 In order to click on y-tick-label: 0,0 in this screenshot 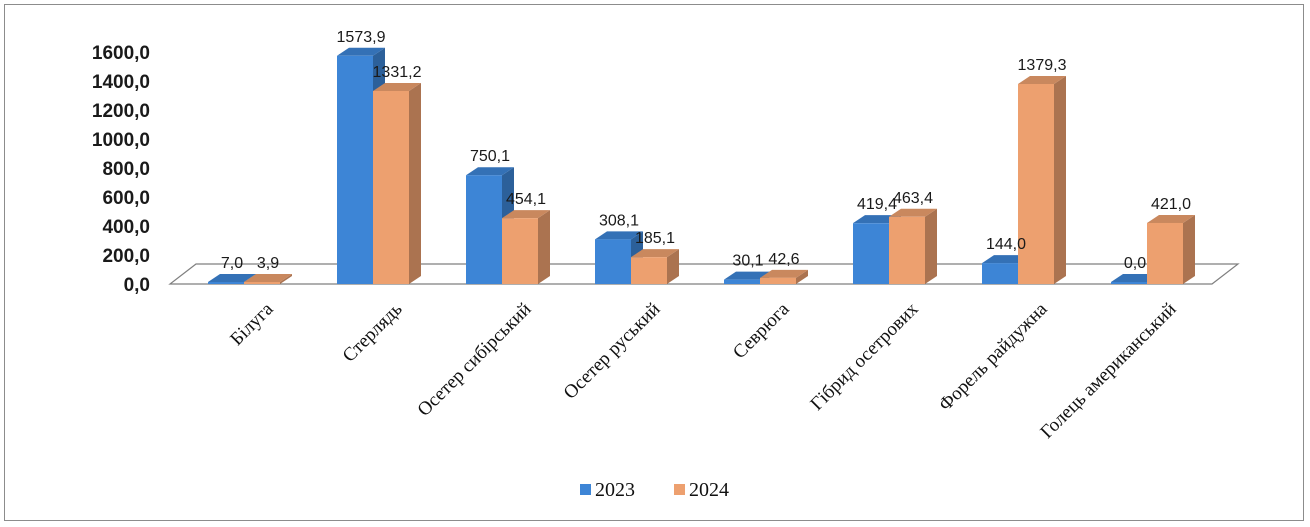, I will do `click(137, 285)`.